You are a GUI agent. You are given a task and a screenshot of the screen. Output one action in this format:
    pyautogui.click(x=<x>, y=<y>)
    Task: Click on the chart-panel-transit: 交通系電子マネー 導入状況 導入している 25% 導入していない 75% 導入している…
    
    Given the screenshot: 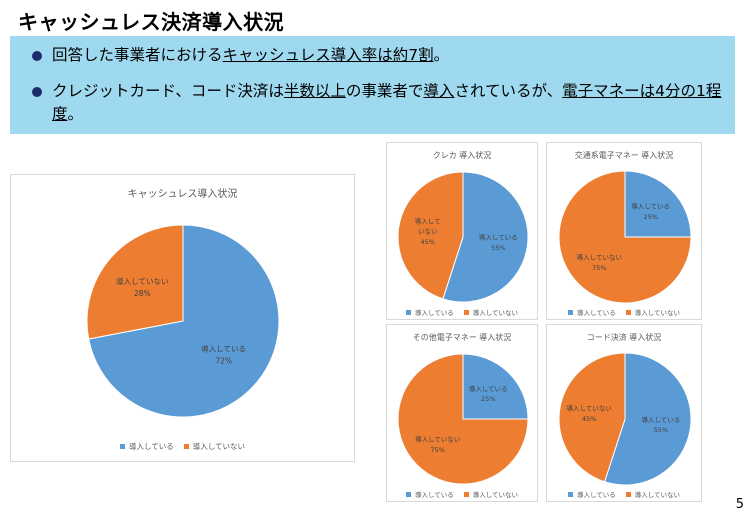 What is the action you would take?
    pyautogui.click(x=624, y=231)
    